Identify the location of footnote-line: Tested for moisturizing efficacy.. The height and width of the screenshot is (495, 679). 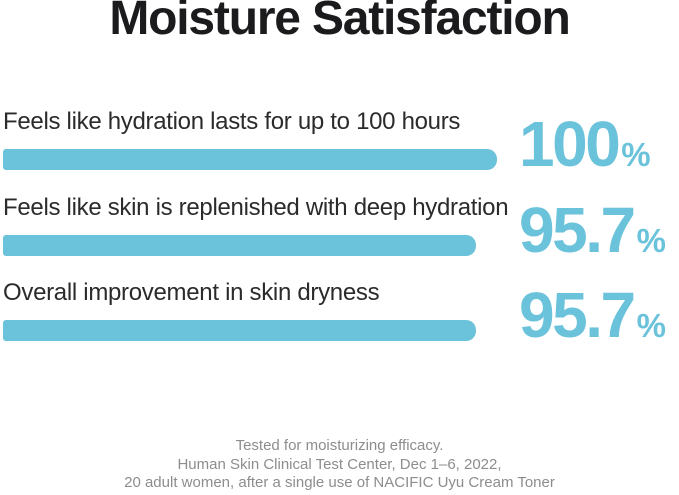
(339, 445).